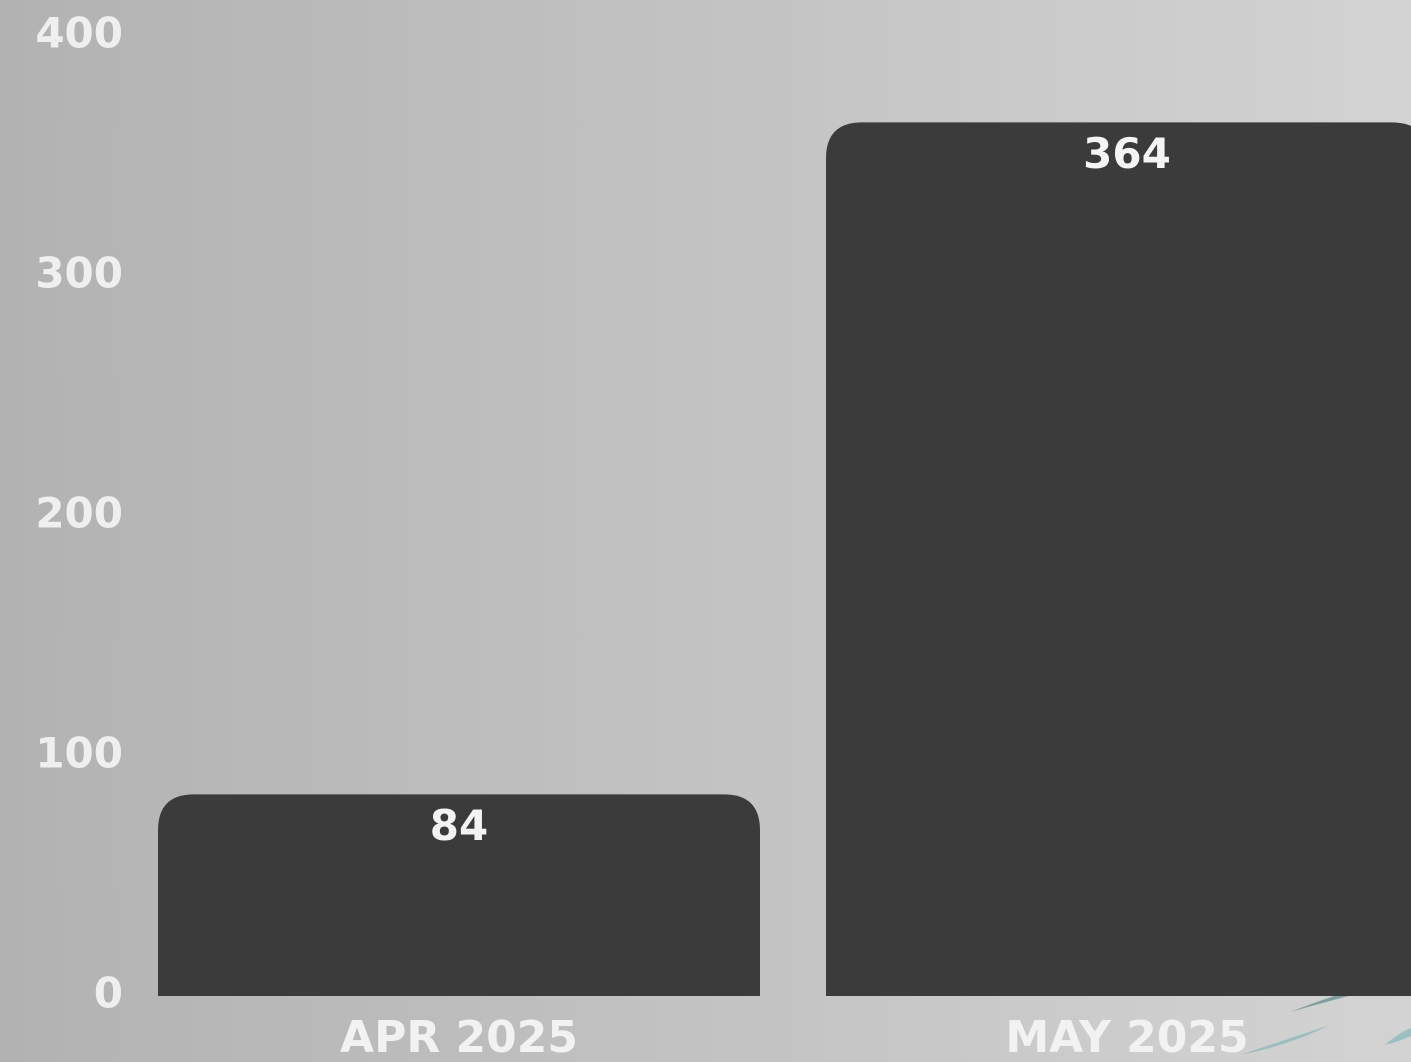 This screenshot has width=1411, height=1062. Describe the element at coordinates (108, 993) in the screenshot. I see `y-tick-label: 0` at that location.